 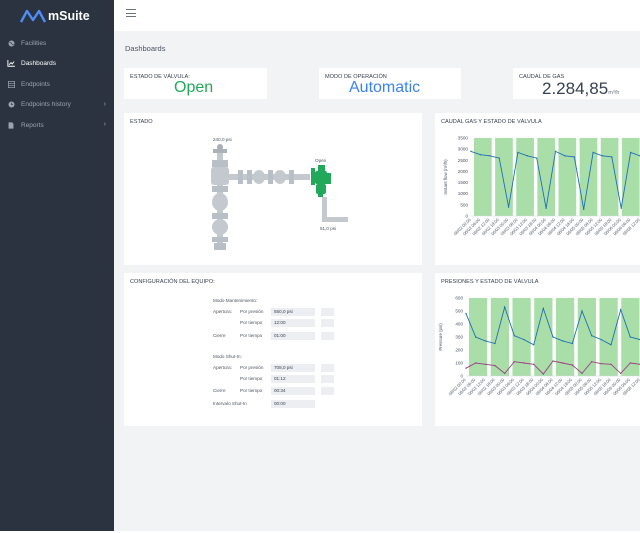 What do you see at coordinates (327, 312) in the screenshot?
I see `maintenance-open-pressure-toggle` at bounding box center [327, 312].